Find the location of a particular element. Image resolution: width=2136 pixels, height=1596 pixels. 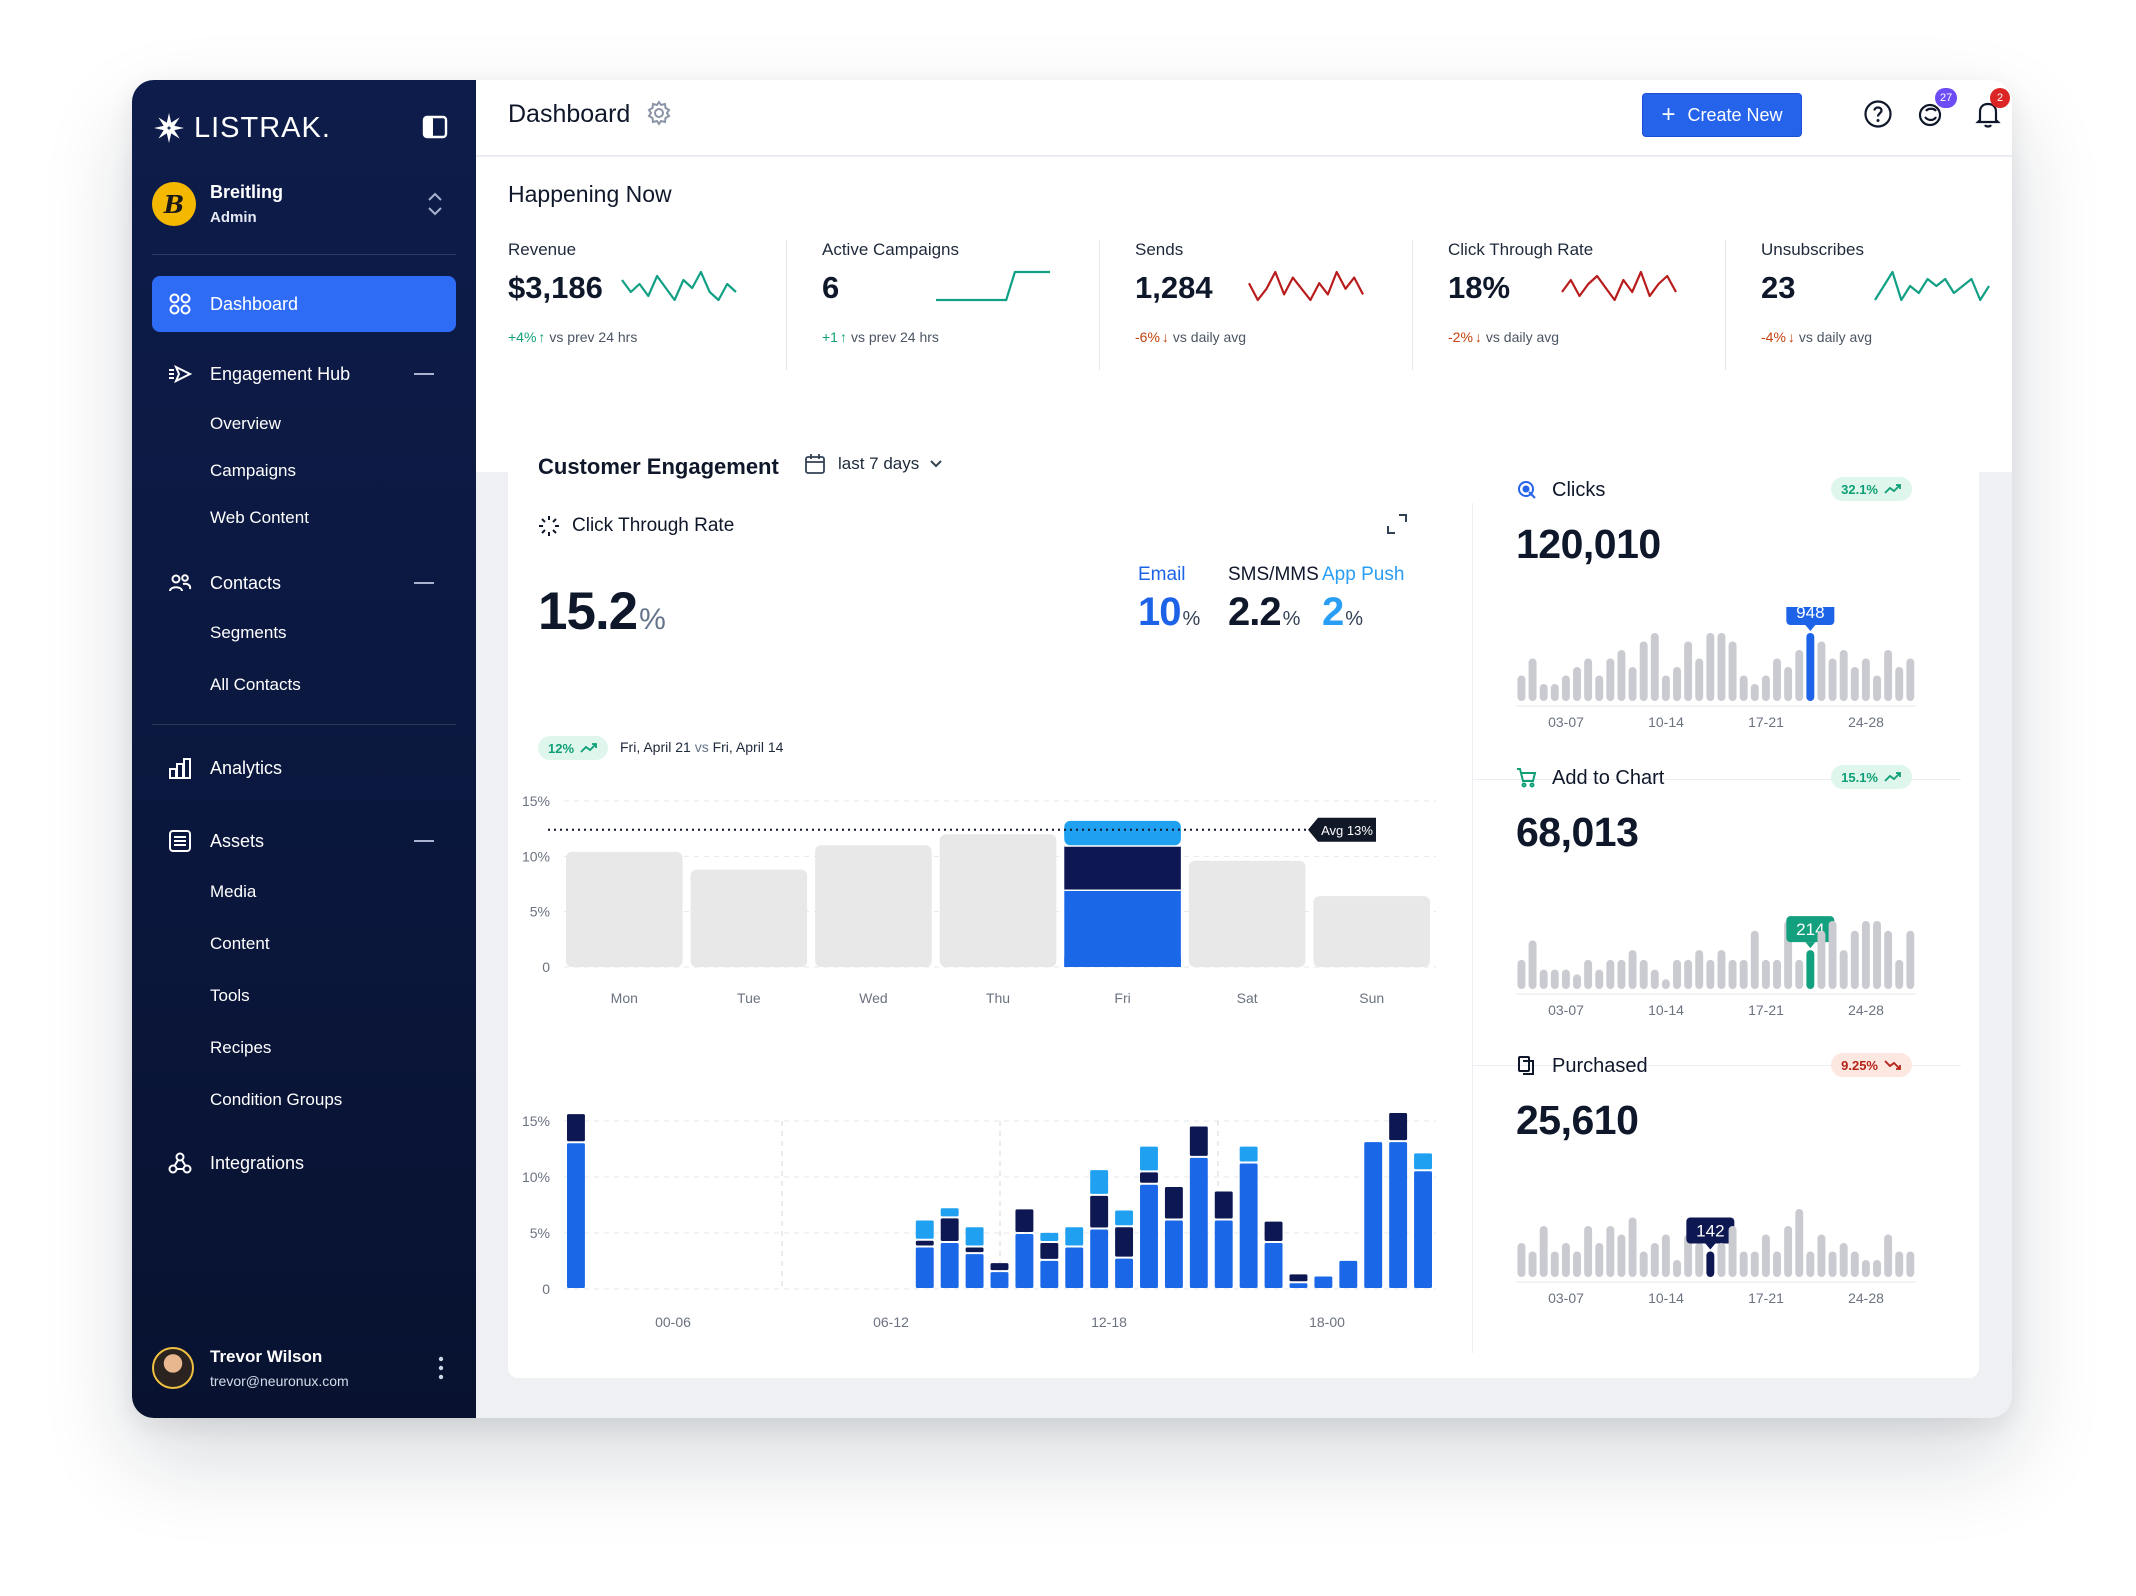

channel-sms-mms: SMS/MMS 2.2% is located at coordinates (1273, 599).